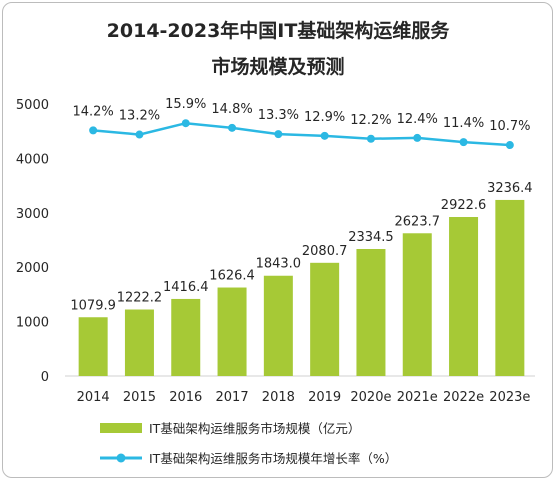  What do you see at coordinates (301, 134) in the screenshot?
I see `growth-line` at bounding box center [301, 134].